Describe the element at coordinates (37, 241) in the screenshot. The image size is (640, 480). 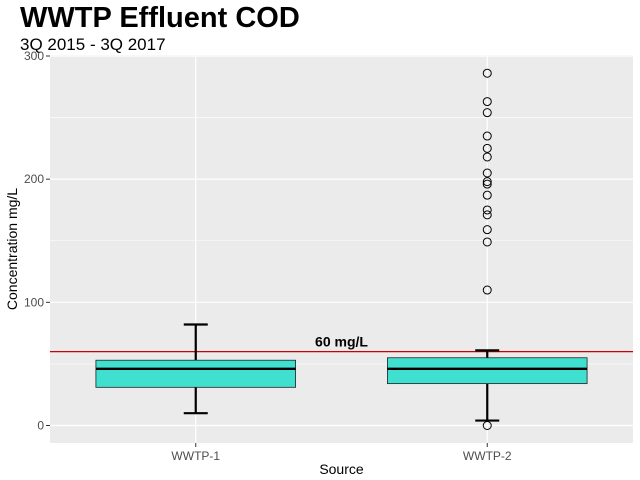
I see `y-axis-ticks: 0 100 200 300` at that location.